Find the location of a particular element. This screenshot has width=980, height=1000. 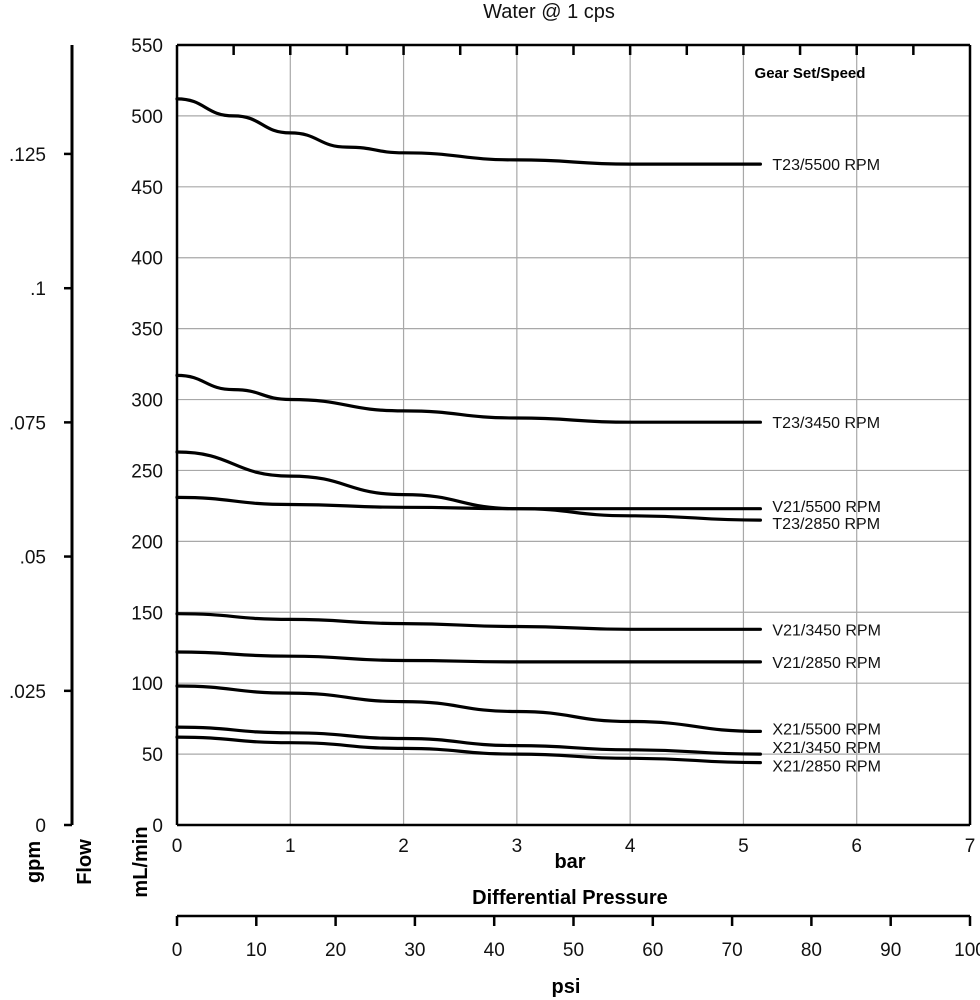

y-tick-label: 500 is located at coordinates (147, 117).